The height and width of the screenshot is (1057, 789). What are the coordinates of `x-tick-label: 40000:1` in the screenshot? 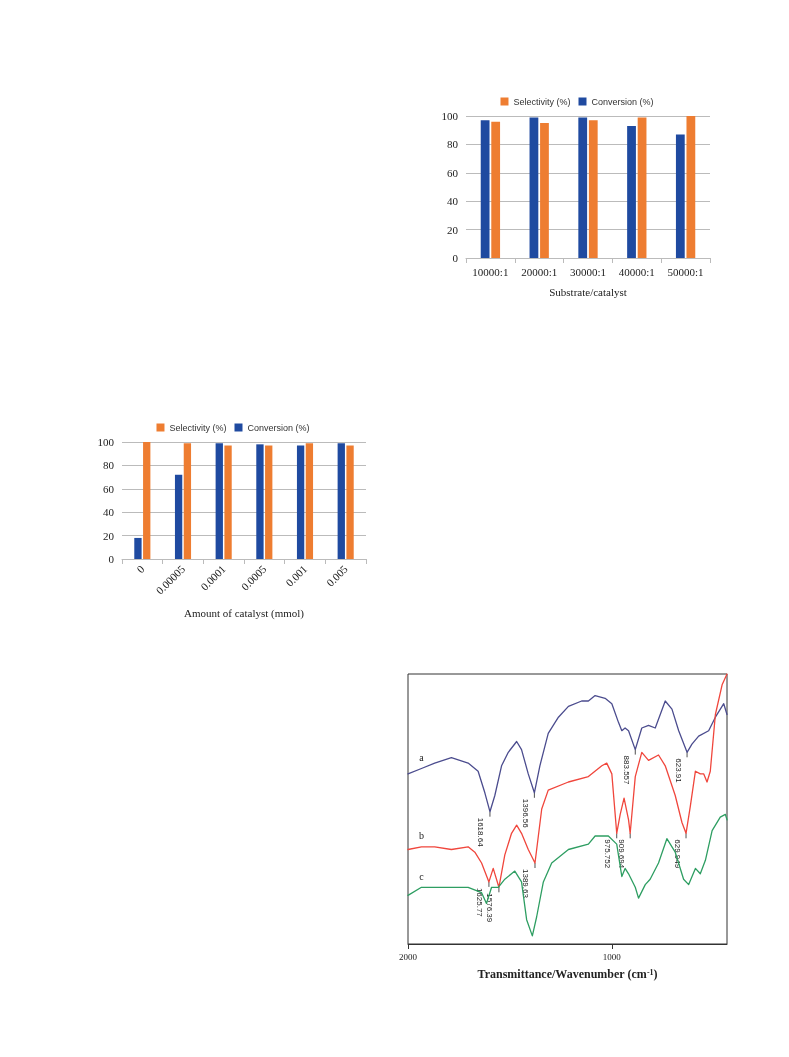 It's located at (636, 271).